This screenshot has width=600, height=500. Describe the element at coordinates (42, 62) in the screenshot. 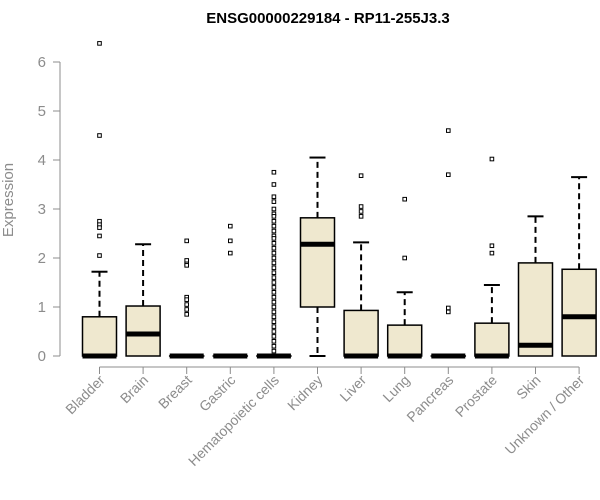

I see `y-tick-label: 6` at that location.